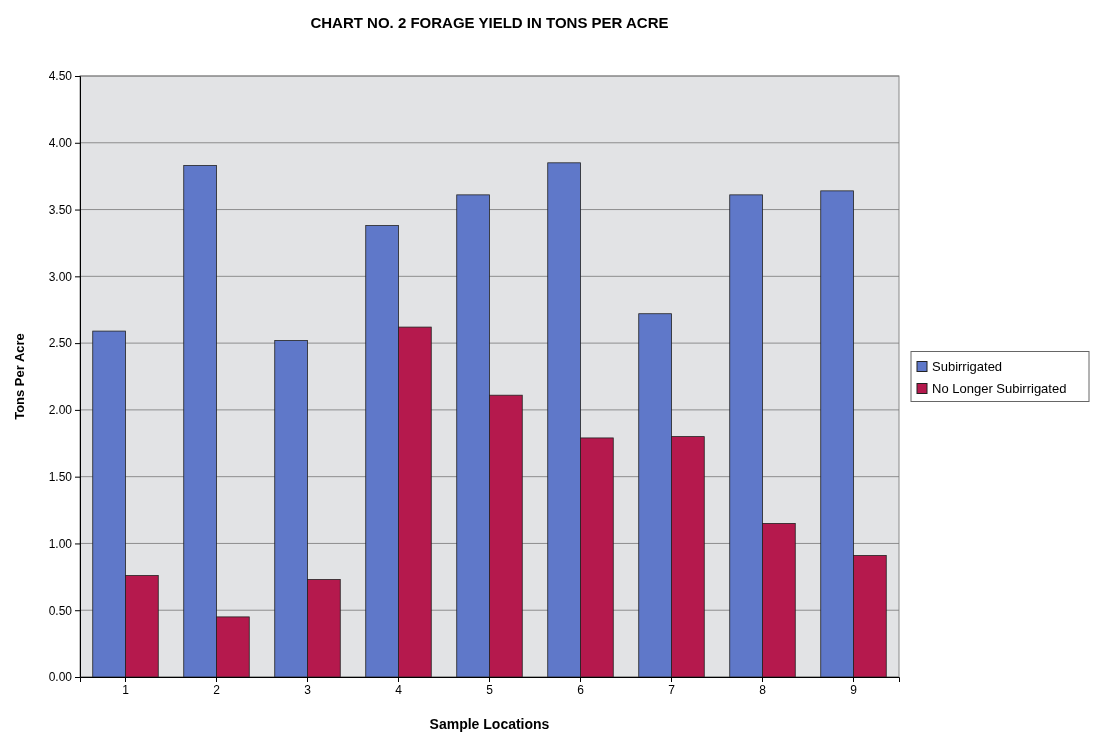 This screenshot has height=739, width=1099. I want to click on y-tick-label: 4.00, so click(60, 143).